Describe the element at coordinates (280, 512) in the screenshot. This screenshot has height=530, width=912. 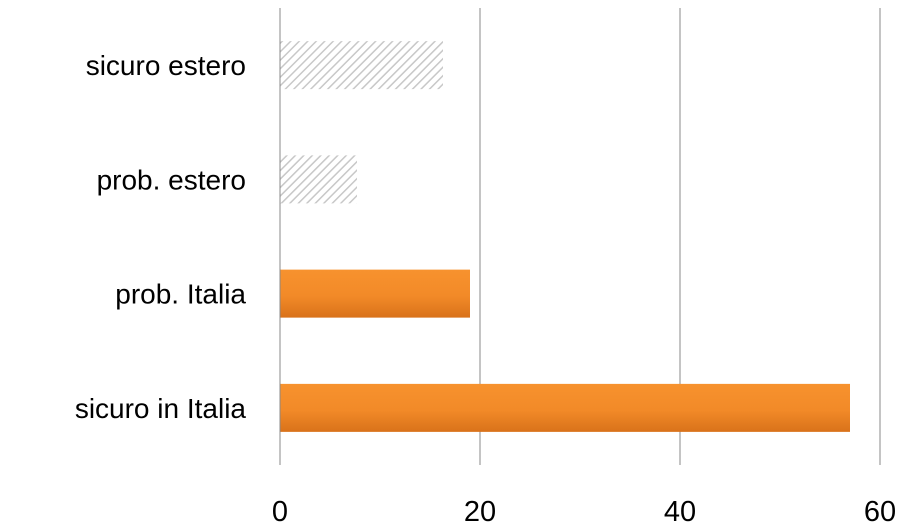
I see `x-tick-label-0: 0` at that location.